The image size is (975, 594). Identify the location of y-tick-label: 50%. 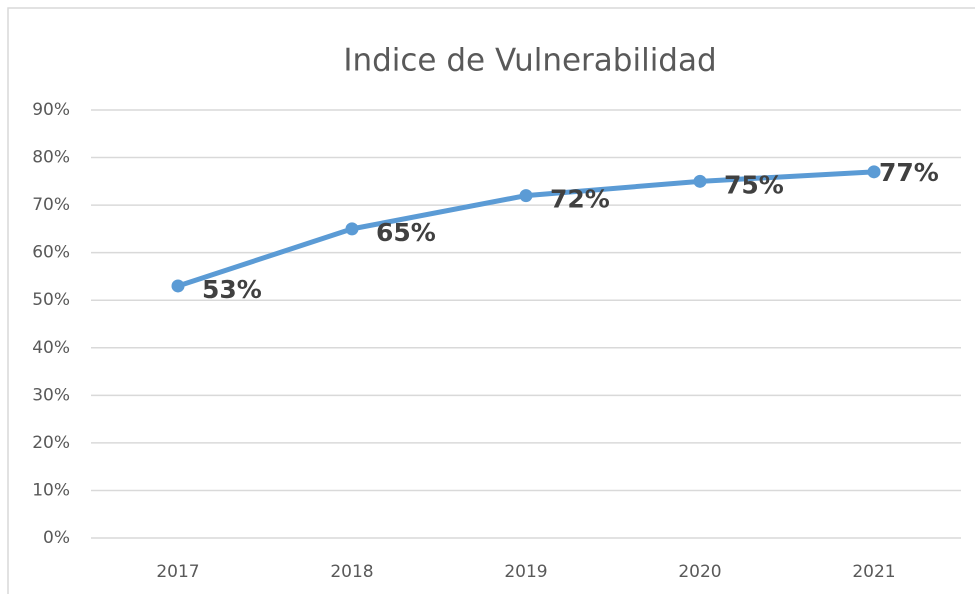
(51, 300).